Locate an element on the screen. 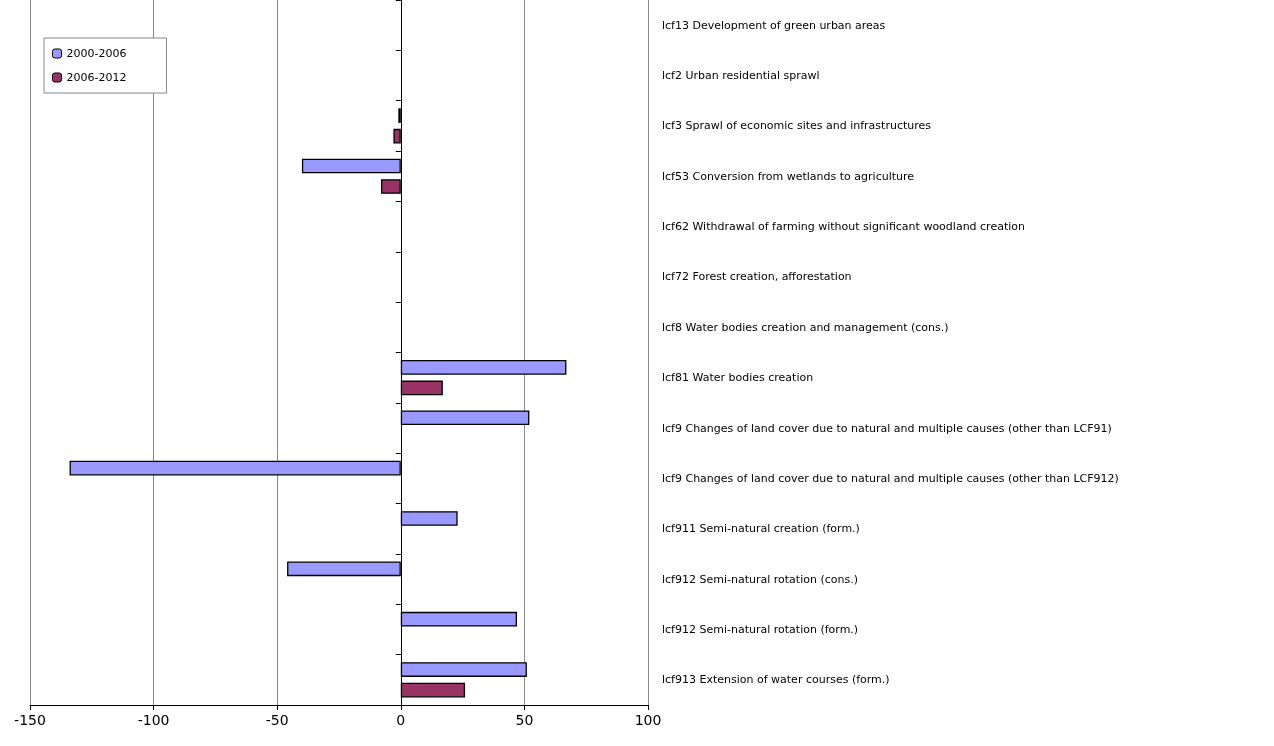  x-tick-label: -50 is located at coordinates (277, 720).